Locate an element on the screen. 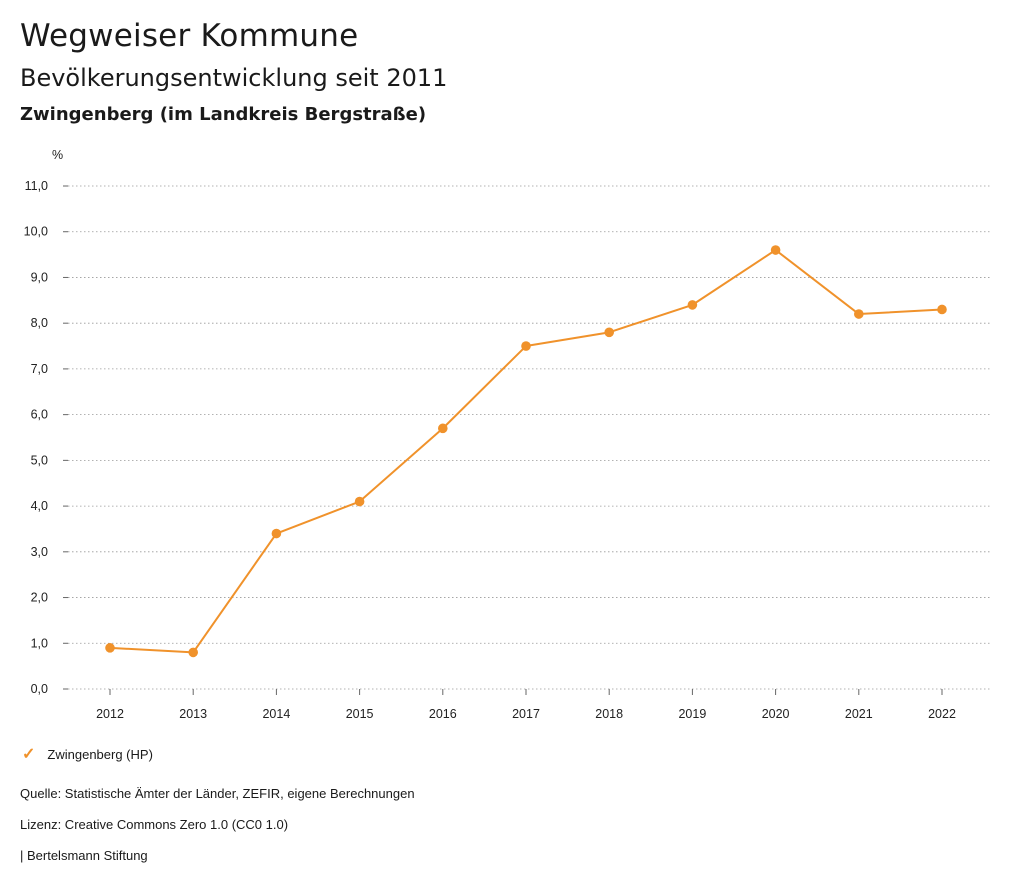 The image size is (1024, 888). page-title: Wegweiser Kommune is located at coordinates (189, 36).